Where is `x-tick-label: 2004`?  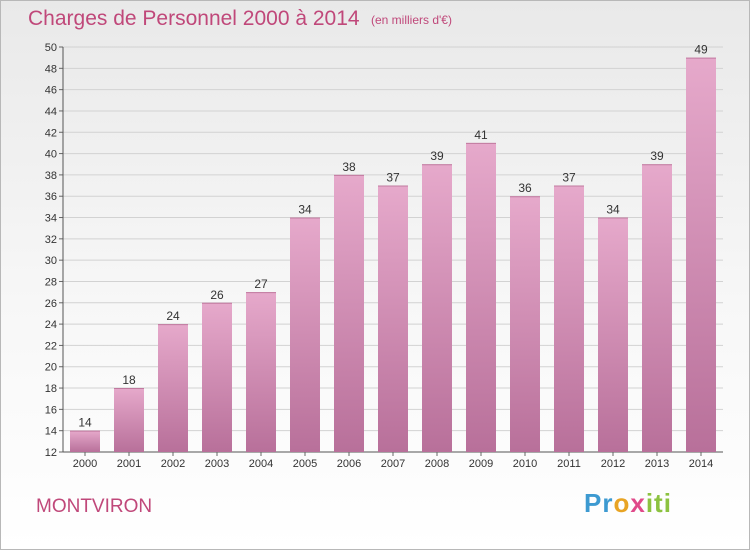 x-tick-label: 2004 is located at coordinates (261, 464).